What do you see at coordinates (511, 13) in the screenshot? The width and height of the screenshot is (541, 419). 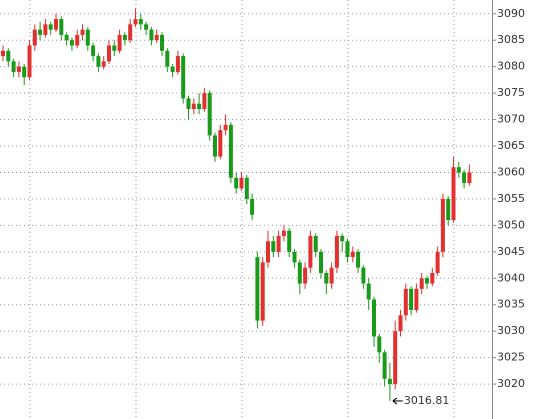 I see `y-tick-label: 3090` at bounding box center [511, 13].